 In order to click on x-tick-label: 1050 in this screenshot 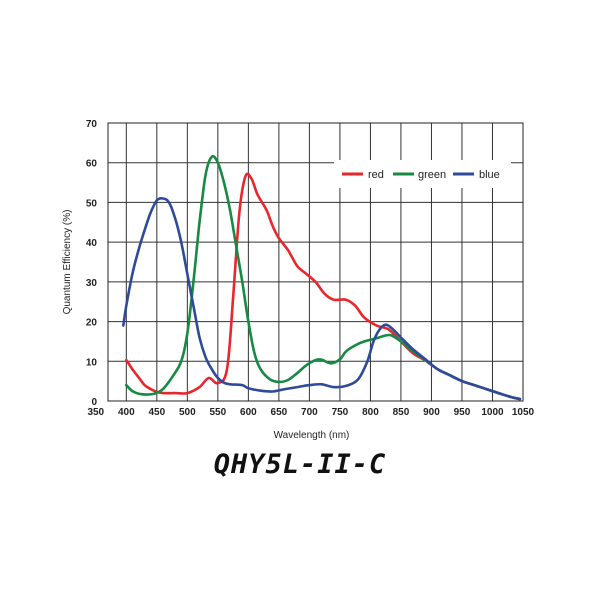, I will do `click(523, 412)`.